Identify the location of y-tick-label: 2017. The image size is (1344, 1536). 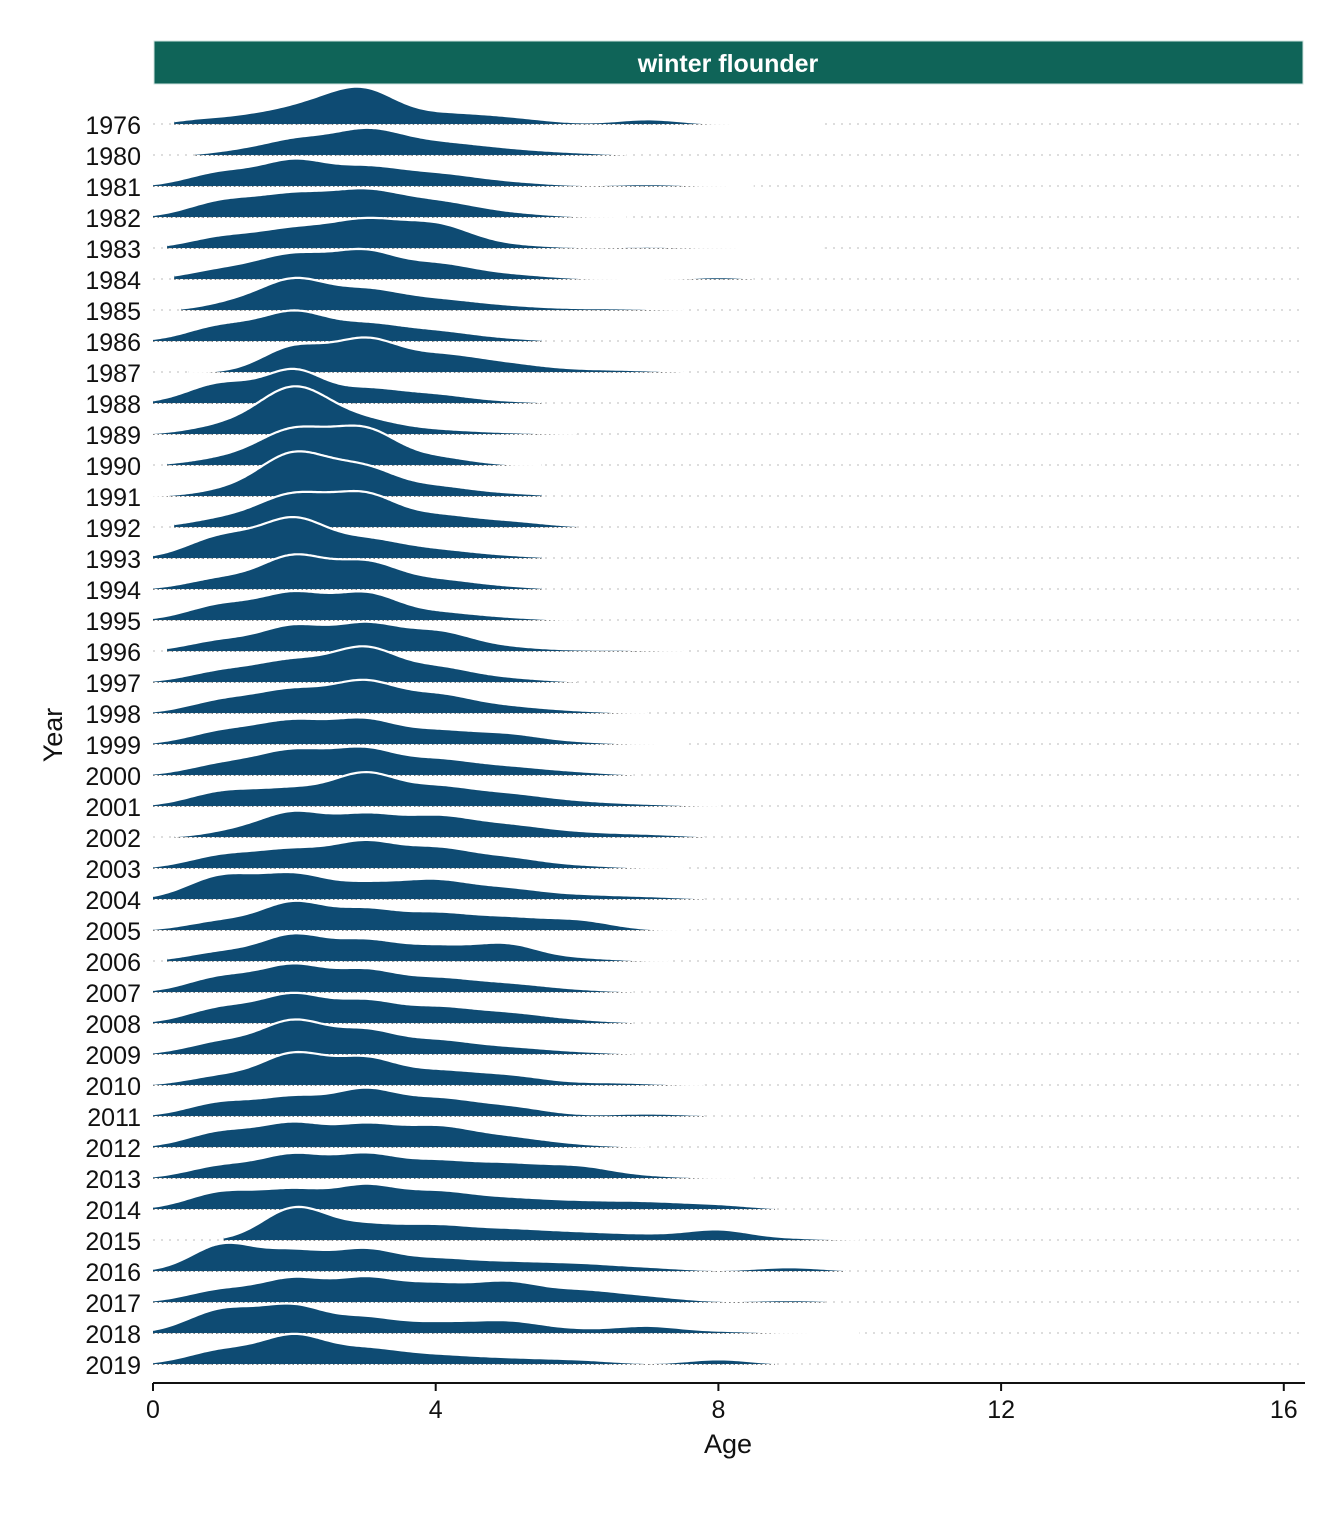
(113, 1304).